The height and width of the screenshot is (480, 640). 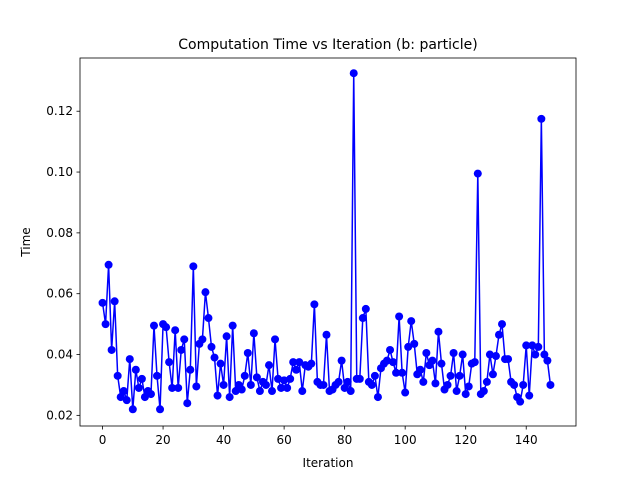 What do you see at coordinates (59, 233) in the screenshot?
I see `y-tick-label: 0.08` at bounding box center [59, 233].